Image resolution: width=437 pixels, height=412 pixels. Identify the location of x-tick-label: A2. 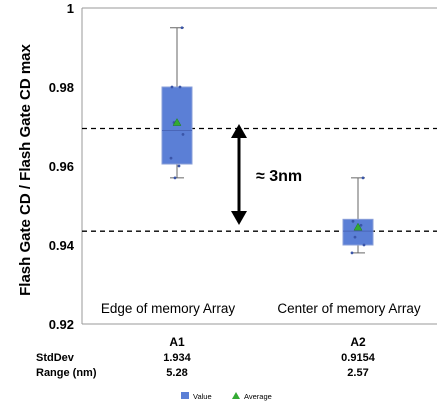
(358, 342).